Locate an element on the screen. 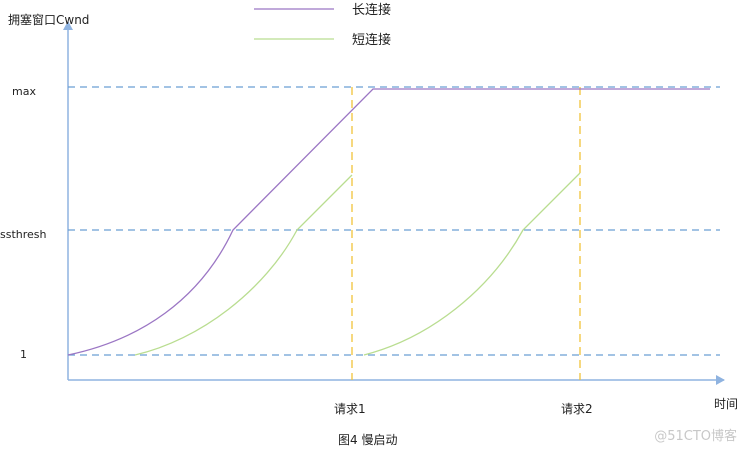  ssthresh-label: ssthresh is located at coordinates (23, 234).